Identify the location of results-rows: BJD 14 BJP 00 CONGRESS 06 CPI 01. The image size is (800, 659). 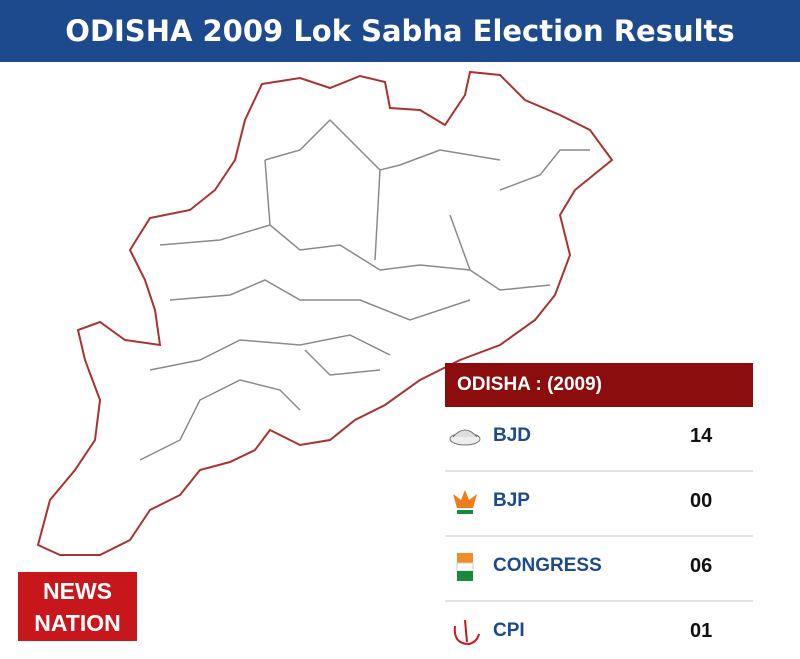
(599, 533).